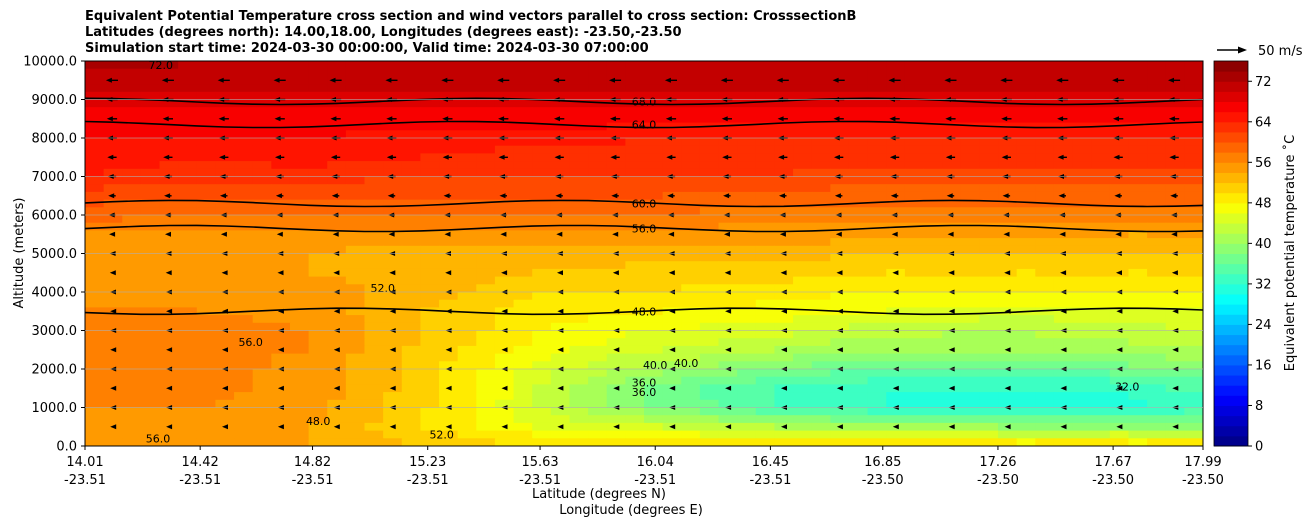 This screenshot has height=526, width=1308. Describe the element at coordinates (441, 434) in the screenshot. I see `contour-label: 52.0` at that location.